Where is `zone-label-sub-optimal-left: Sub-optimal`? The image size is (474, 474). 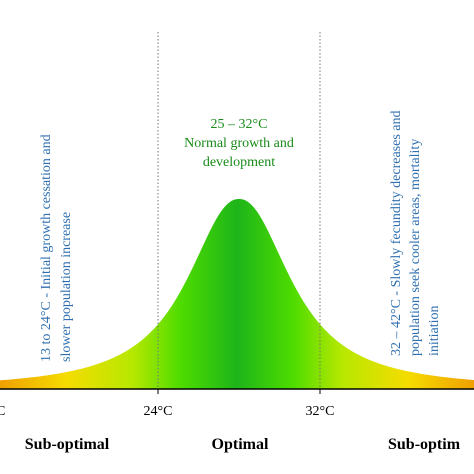
zone-label-sub-optimal-left: Sub-optimal is located at coordinates (67, 444).